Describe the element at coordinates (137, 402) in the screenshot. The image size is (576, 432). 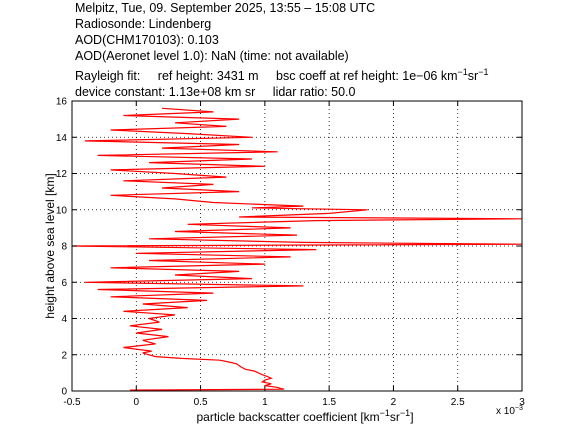
I see `x-tick-label: 0` at that location.